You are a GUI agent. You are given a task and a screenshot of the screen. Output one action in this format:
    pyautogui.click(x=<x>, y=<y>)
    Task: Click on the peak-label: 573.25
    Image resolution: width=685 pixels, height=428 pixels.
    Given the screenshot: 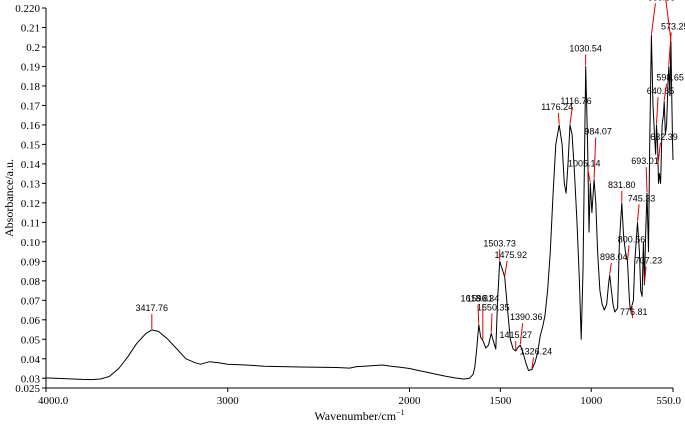 What is the action you would take?
    pyautogui.click(x=673, y=26)
    